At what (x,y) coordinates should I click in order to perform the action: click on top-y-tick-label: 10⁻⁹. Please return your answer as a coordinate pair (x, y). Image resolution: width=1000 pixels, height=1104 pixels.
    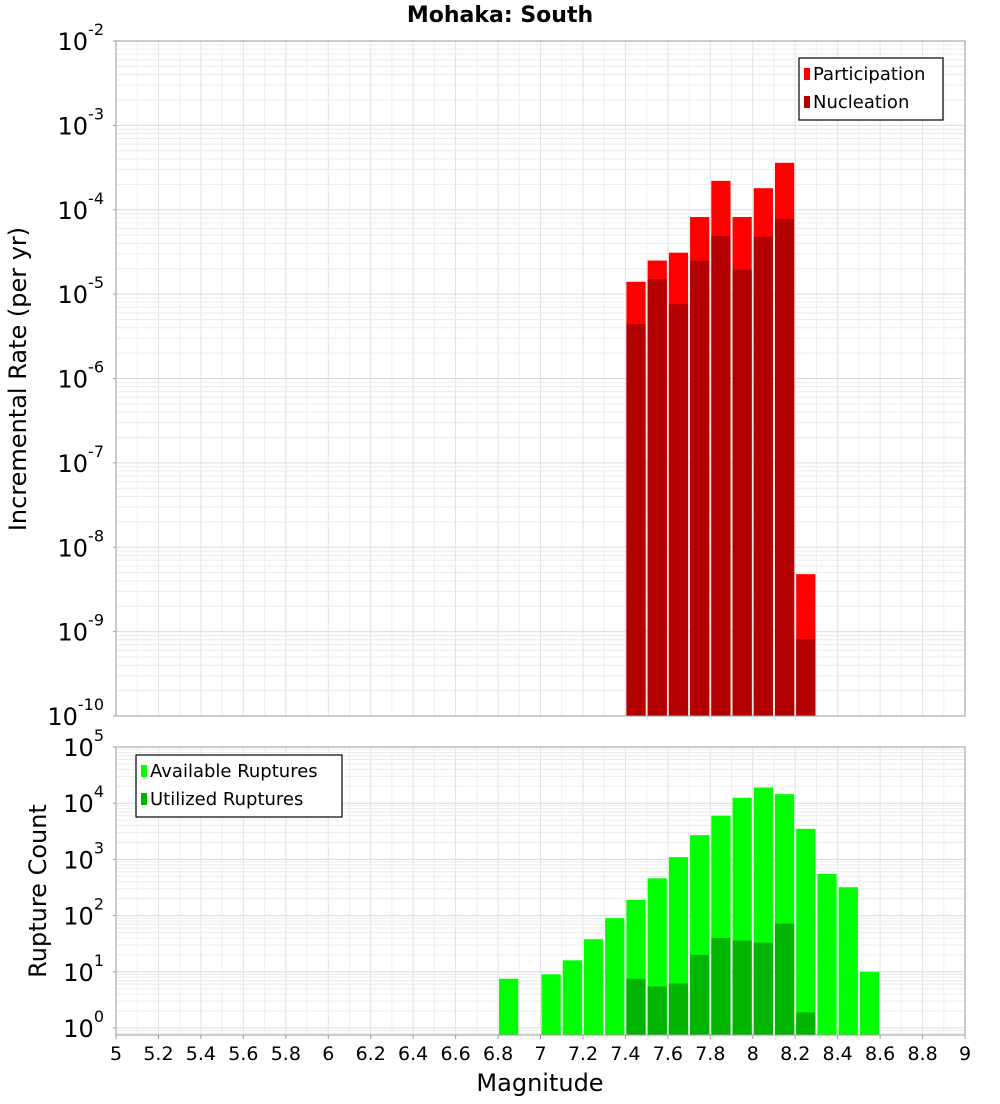
    Looking at the image, I should click on (81, 629).